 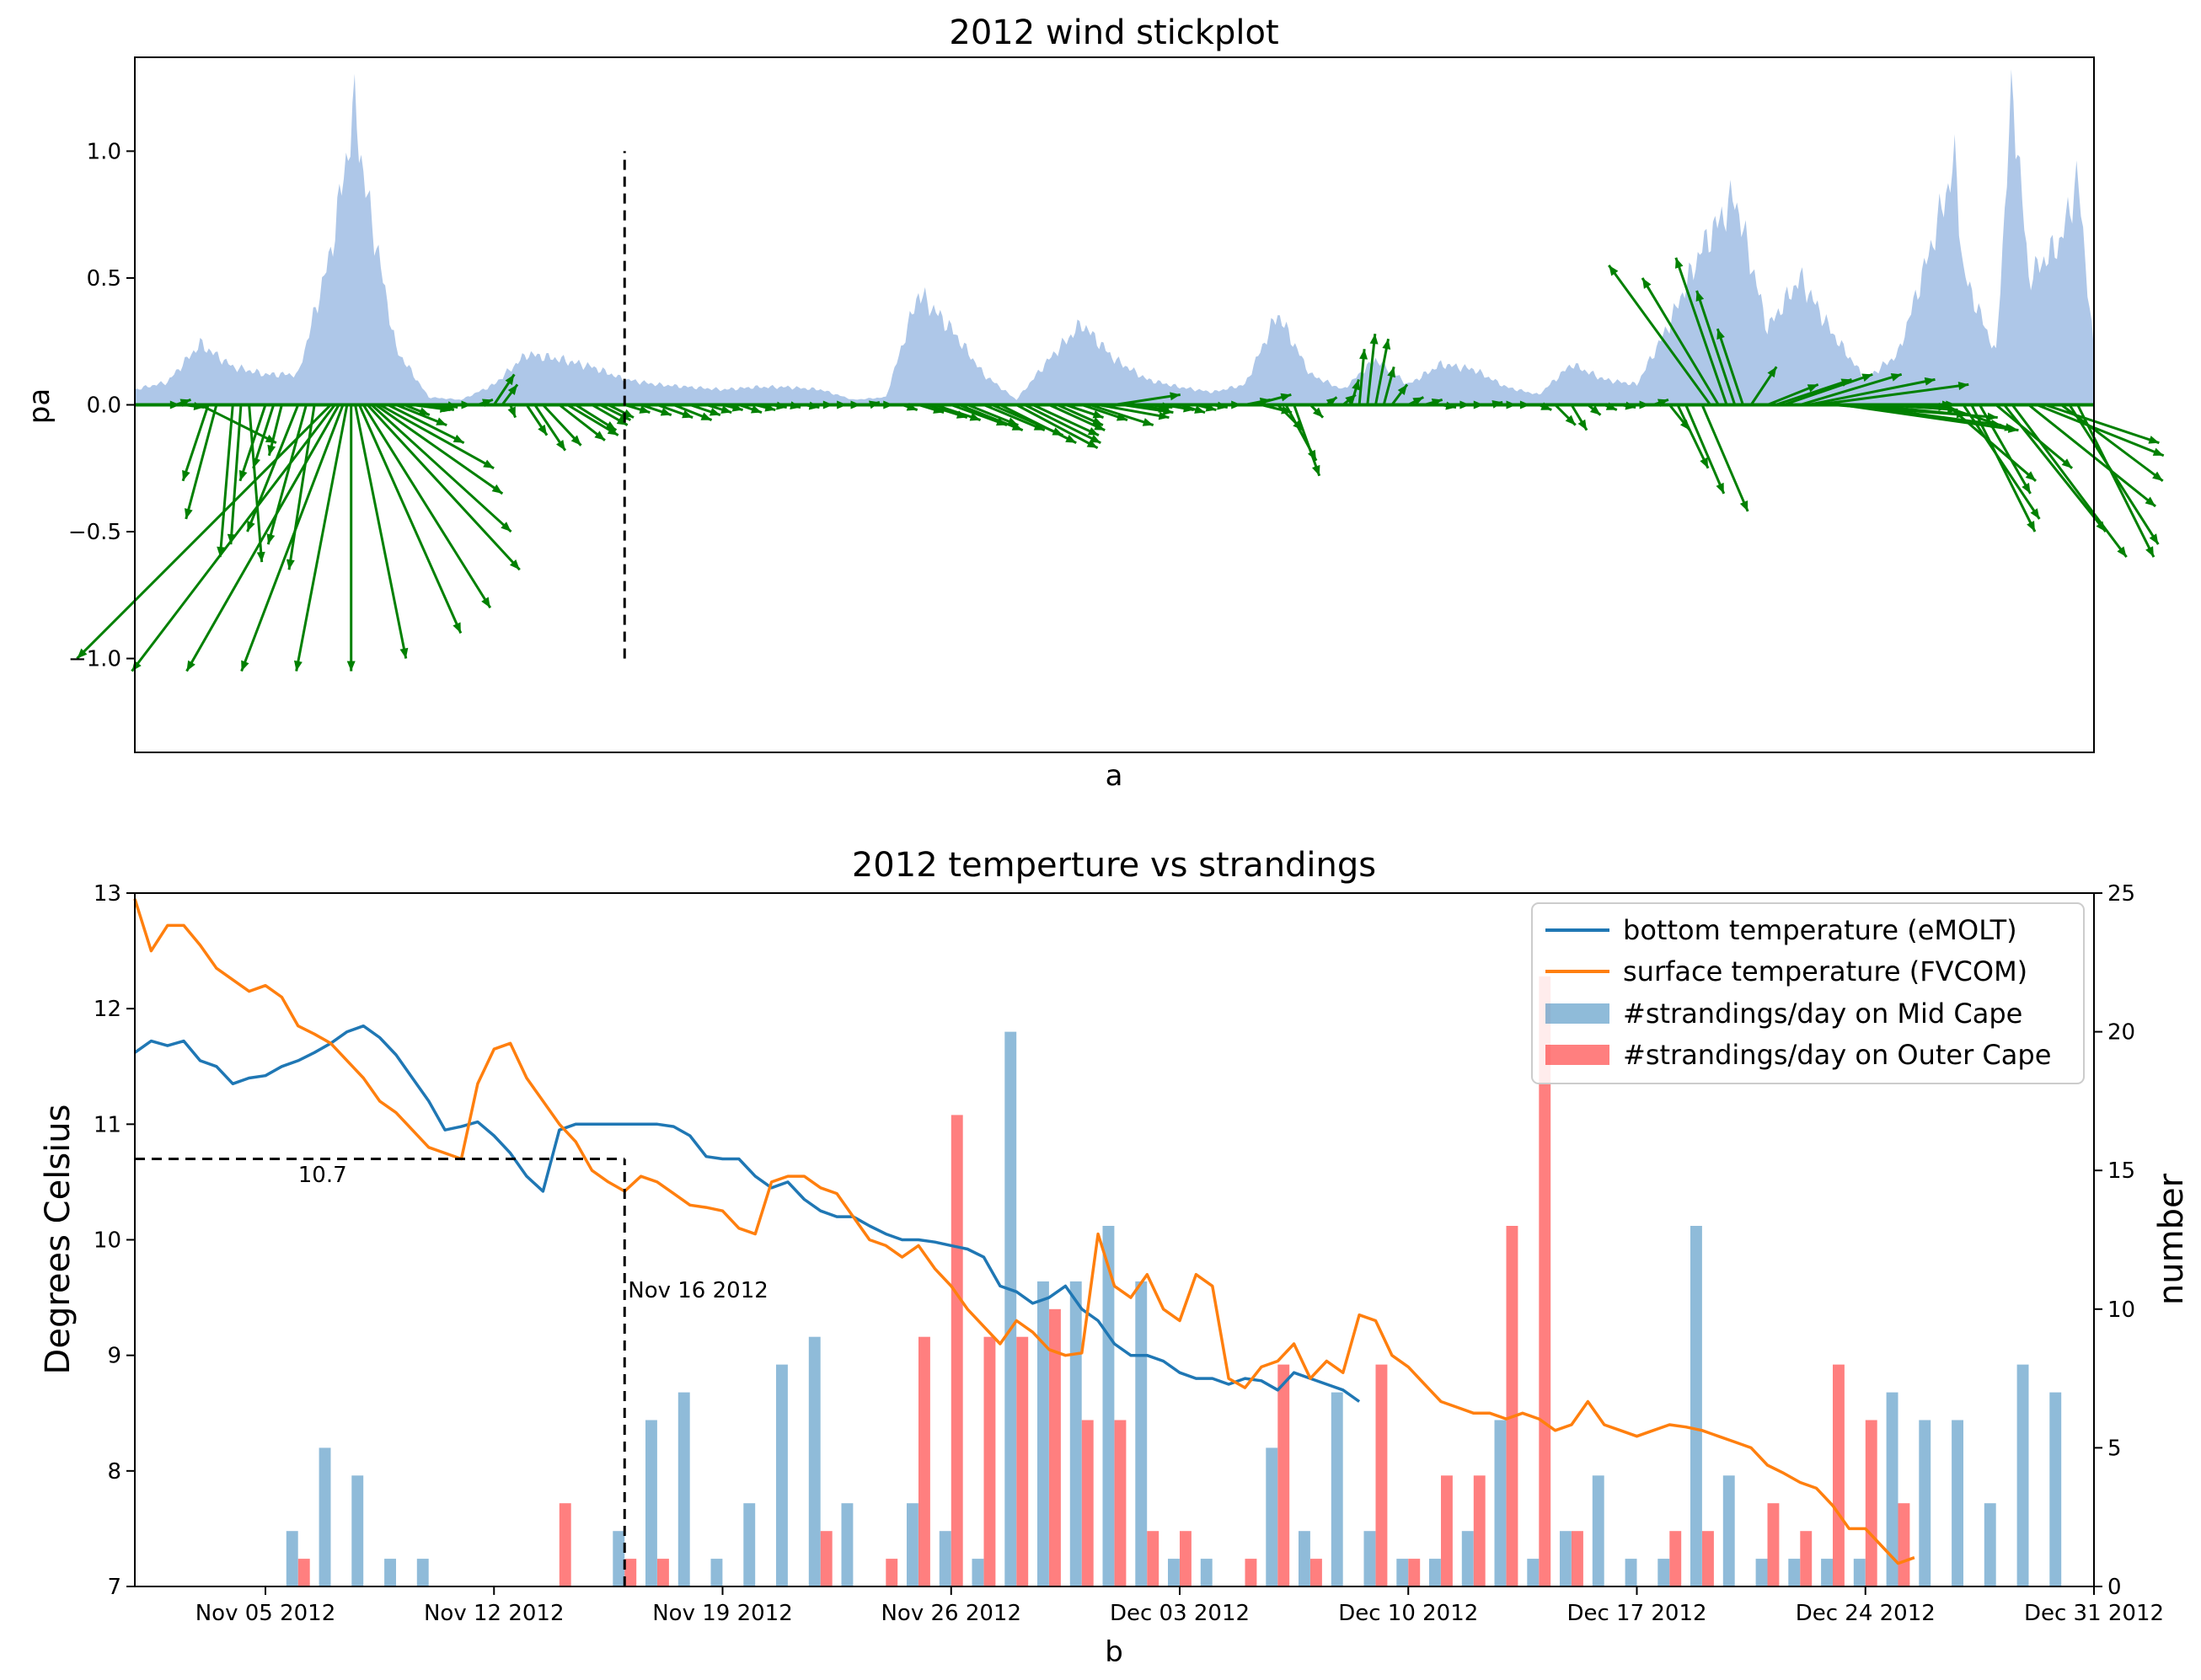 What do you see at coordinates (2121, 1171) in the screenshot?
I see `y-tick-right-label: 15` at bounding box center [2121, 1171].